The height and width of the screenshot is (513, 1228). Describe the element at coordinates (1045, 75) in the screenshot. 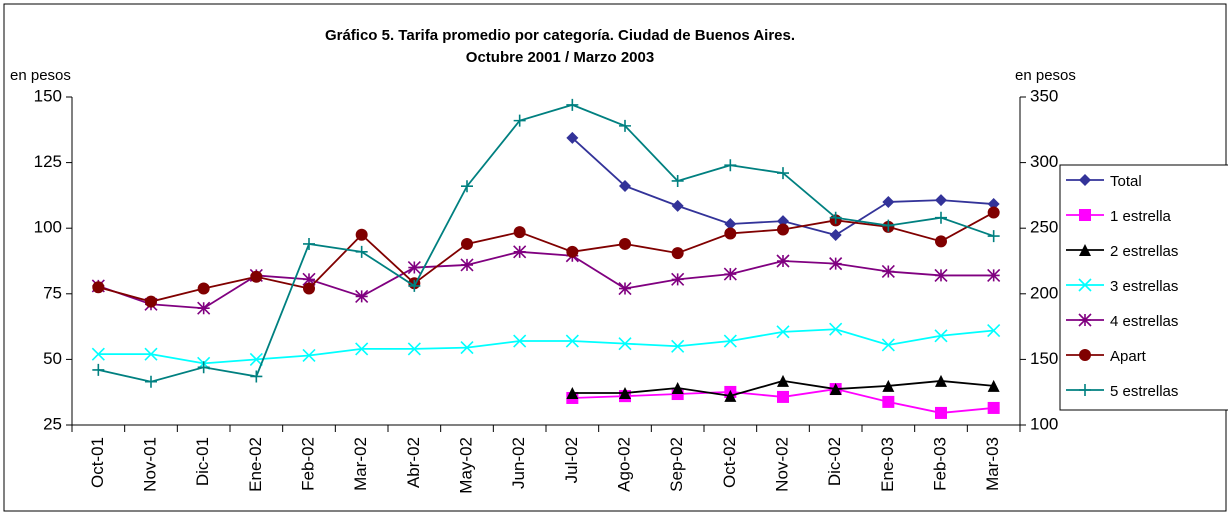

I see `y2-axis-label: en pesos` at that location.